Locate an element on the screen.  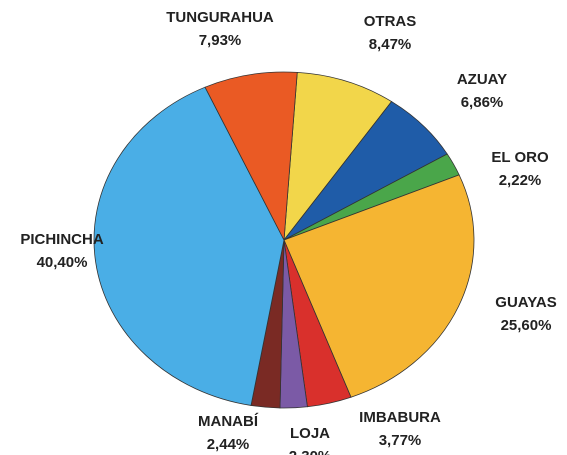
slice-value-label: 2,44% is located at coordinates (228, 444).